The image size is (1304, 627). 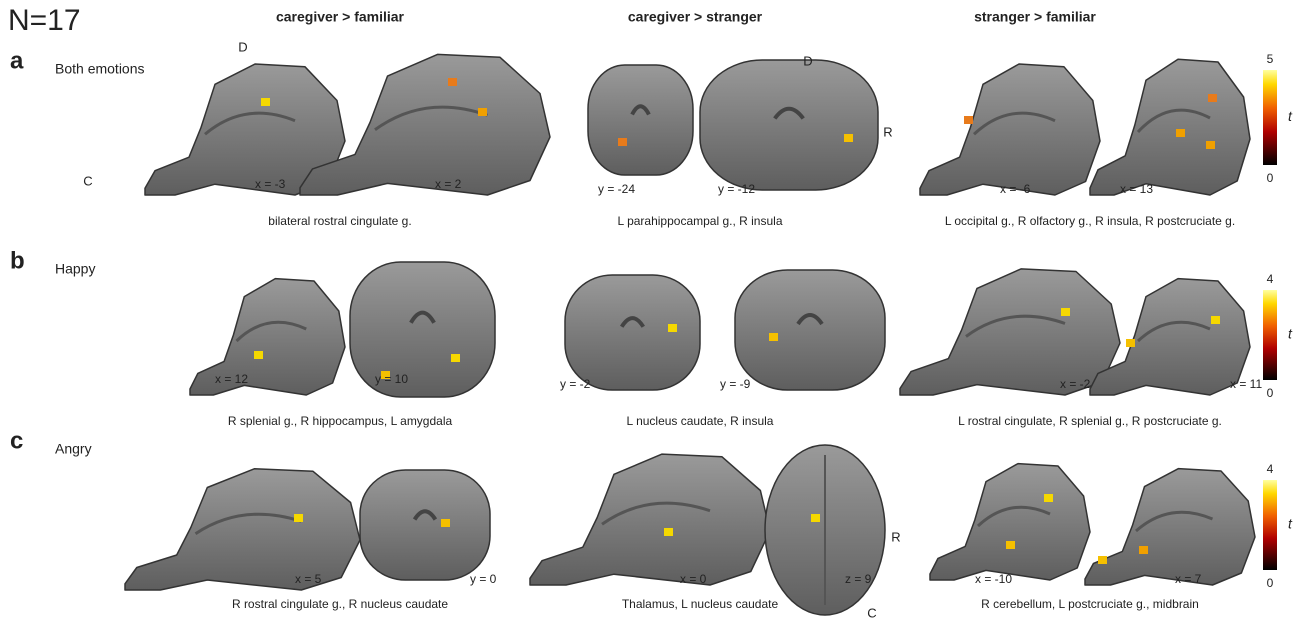 I want to click on slice-label: x = 0, so click(x=693, y=579).